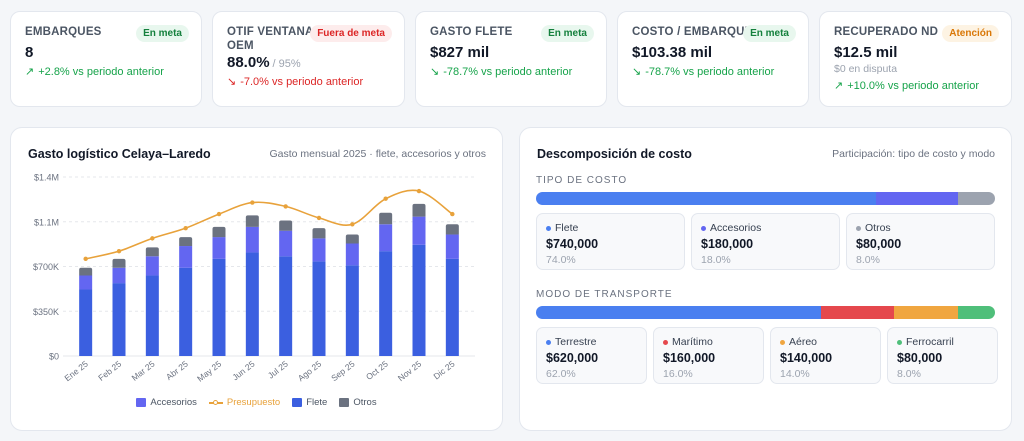 Image resolution: width=1024 pixels, height=441 pixels. What do you see at coordinates (443, 370) in the screenshot?
I see `x-tick-label: Dic 25` at bounding box center [443, 370].